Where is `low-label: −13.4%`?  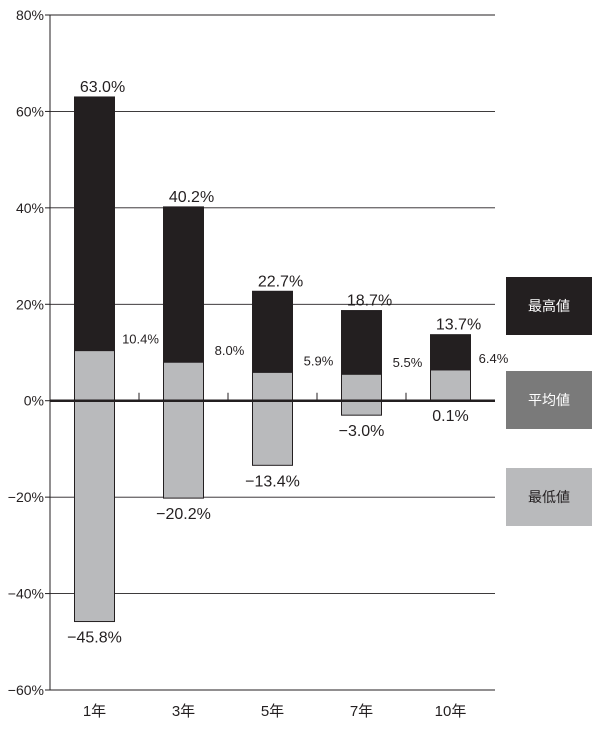
low-label: −13.4% is located at coordinates (272, 481).